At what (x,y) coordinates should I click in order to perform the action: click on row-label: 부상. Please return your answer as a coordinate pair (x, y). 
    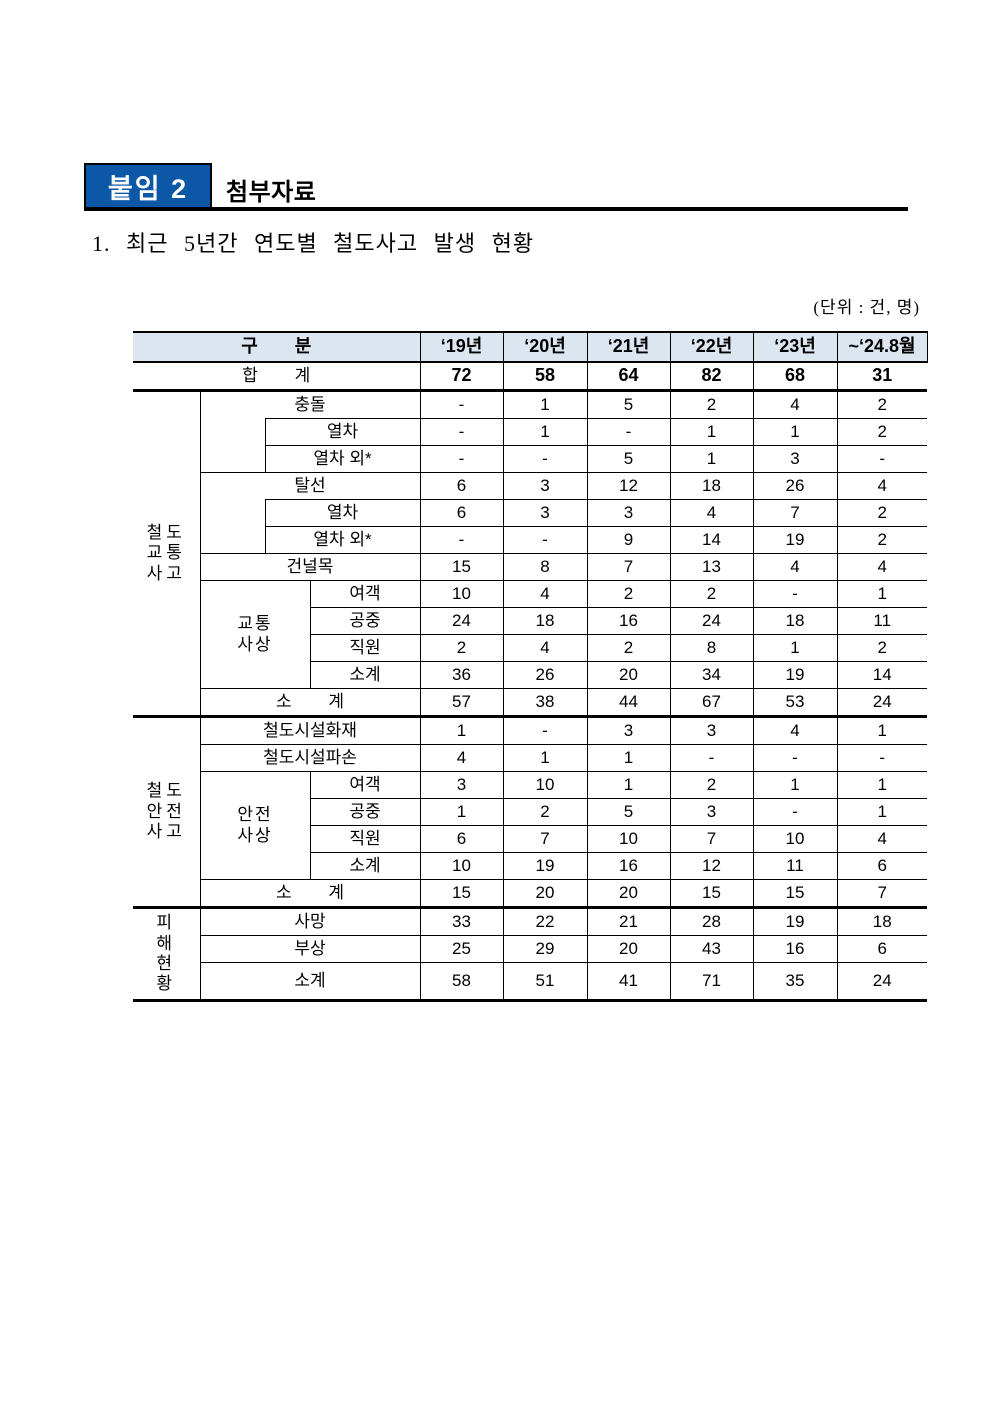
    Looking at the image, I should click on (310, 949).